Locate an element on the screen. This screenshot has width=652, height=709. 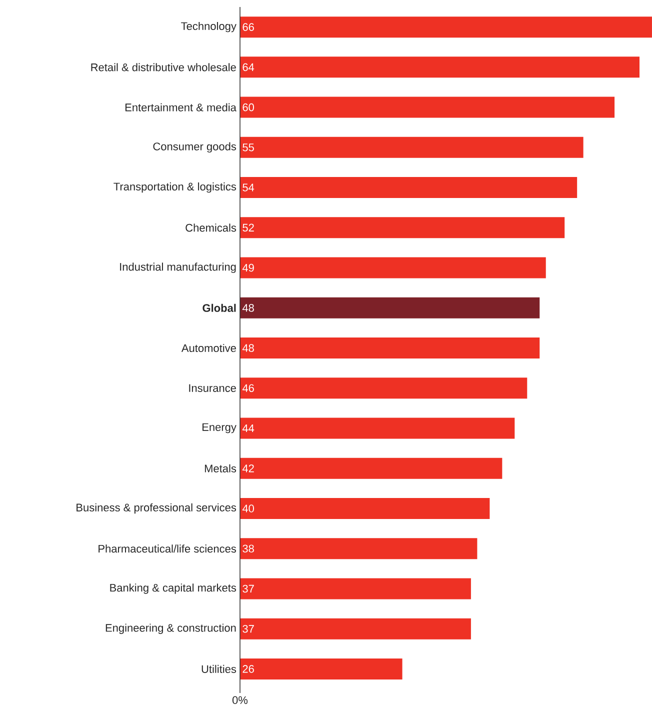
y-tick-label: Industrial manufacturing is located at coordinates (178, 267).